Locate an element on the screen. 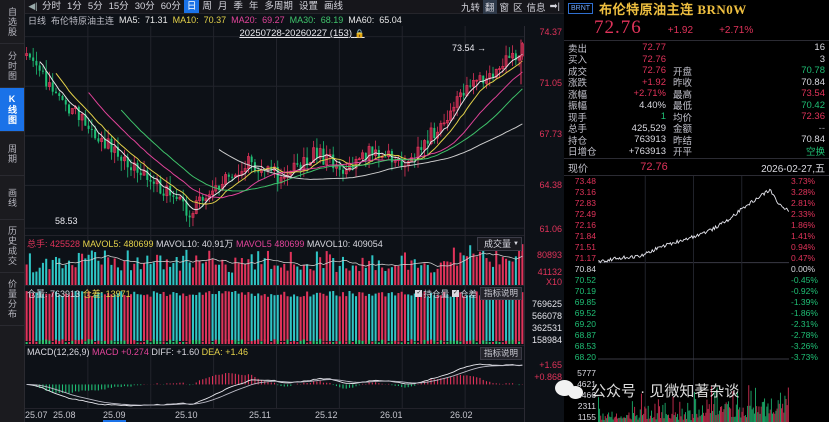 Image resolution: width=829 pixels, height=422 pixels. sidebar-item-label: 自选股 is located at coordinates (12, 21).